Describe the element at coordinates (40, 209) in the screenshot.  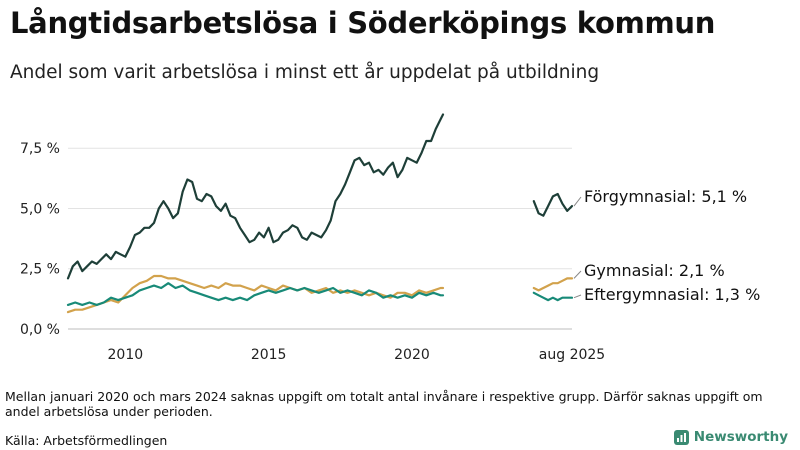
I see `y-tick-label: 5,0 %` at that location.